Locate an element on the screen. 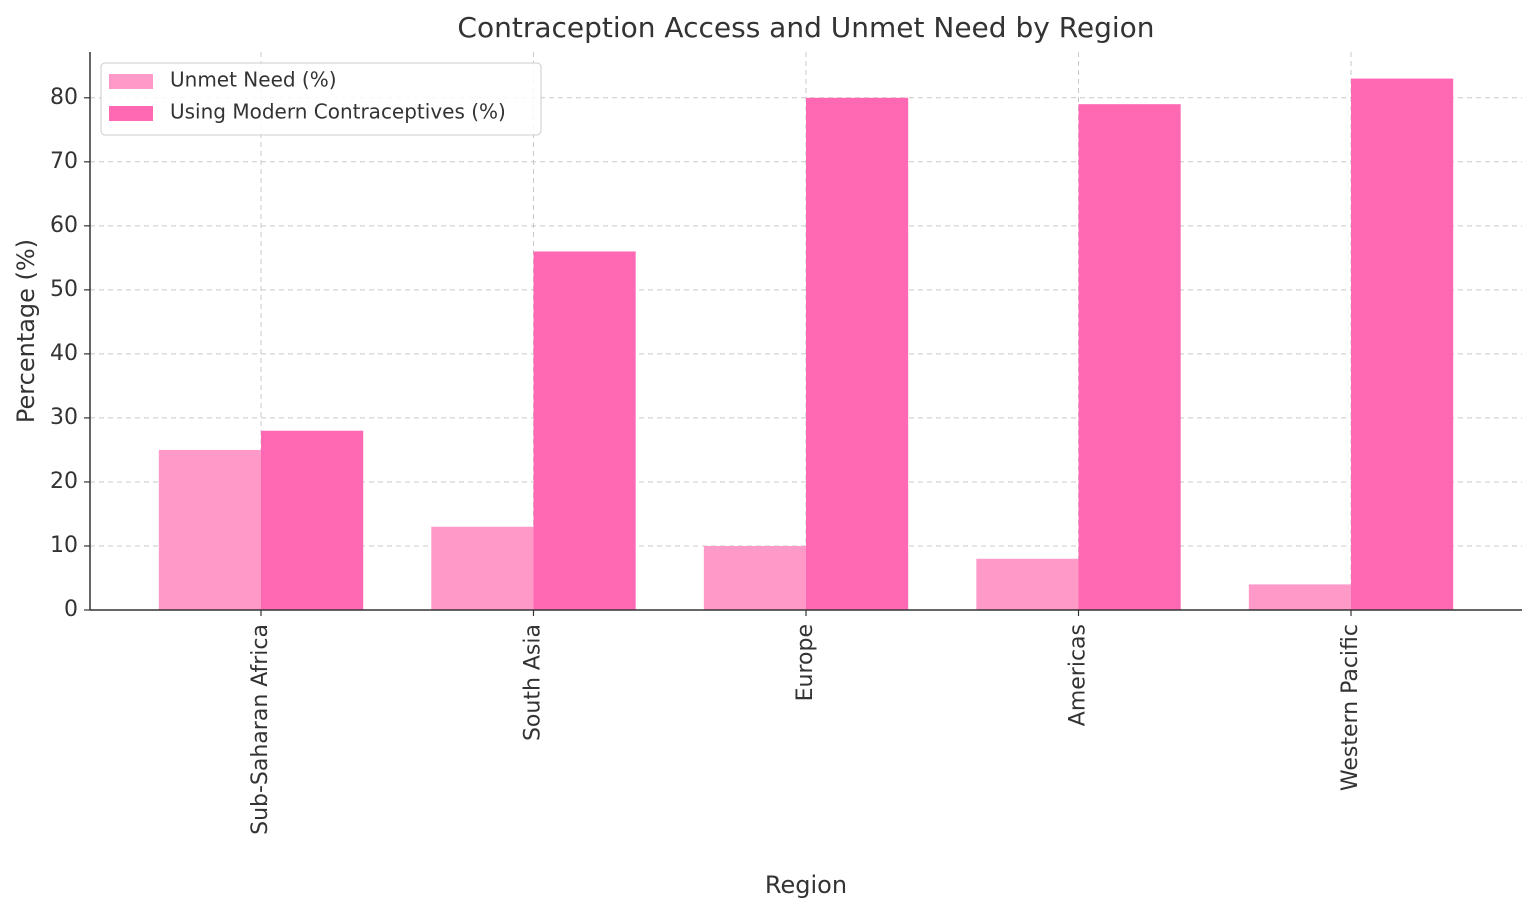 The image size is (1536, 916). x-tick-label: Sub-Saharan Africa is located at coordinates (260, 729).